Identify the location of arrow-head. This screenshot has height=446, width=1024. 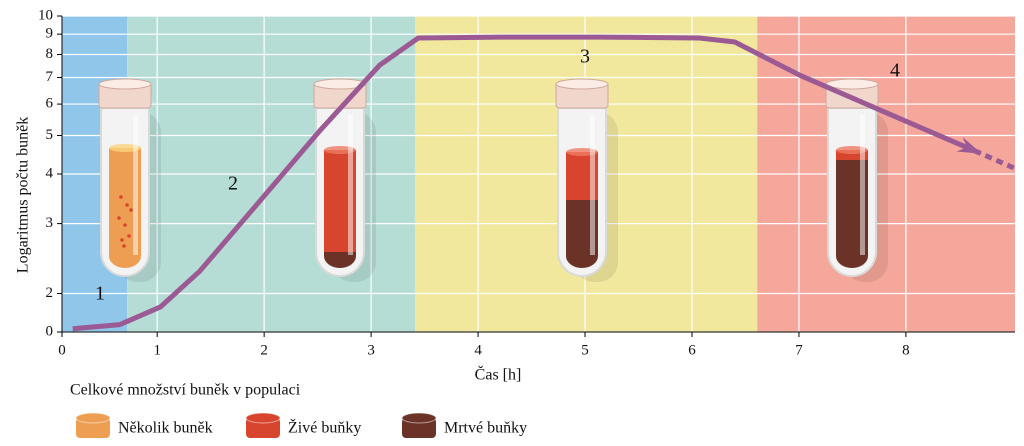
(969, 145).